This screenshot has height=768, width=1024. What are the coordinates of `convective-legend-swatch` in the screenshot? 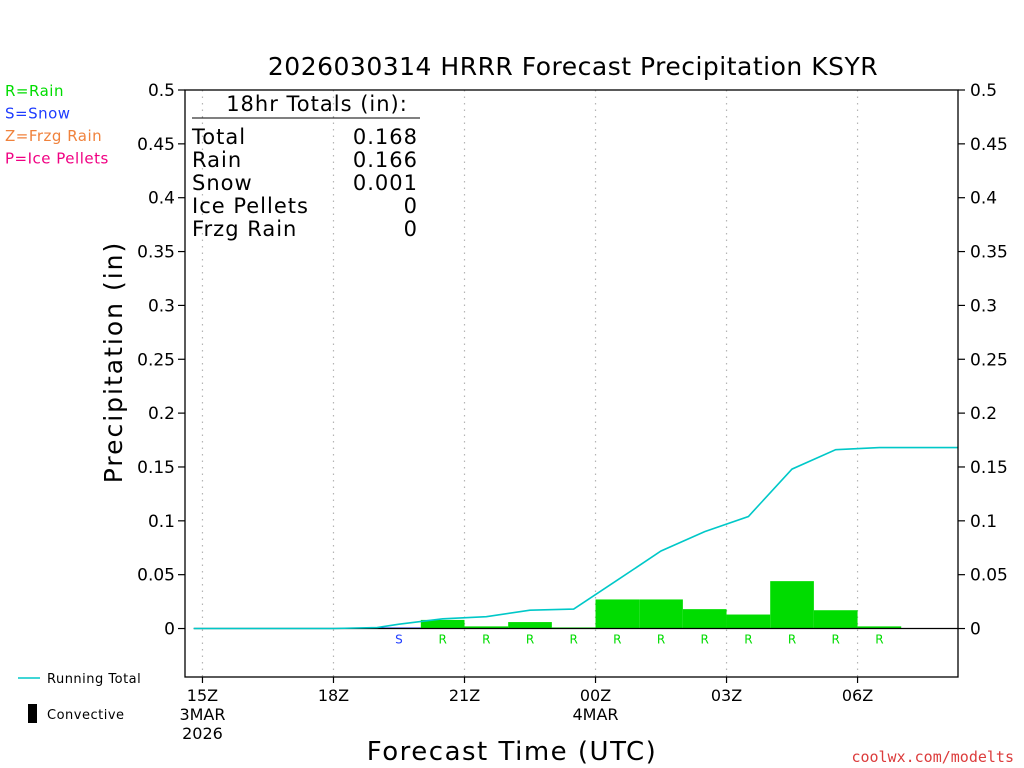 It's located at (32, 713).